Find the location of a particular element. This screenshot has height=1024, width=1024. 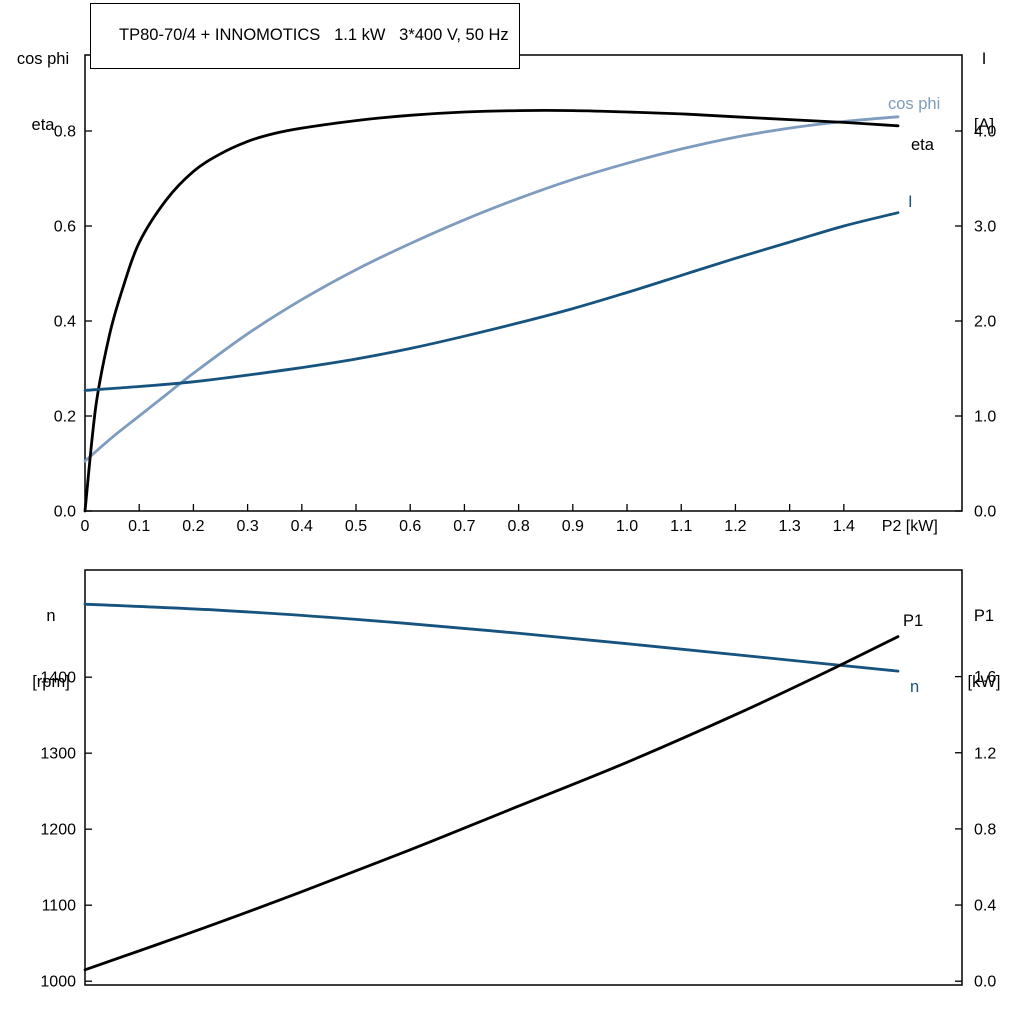

series-current-label: I is located at coordinates (910, 202).